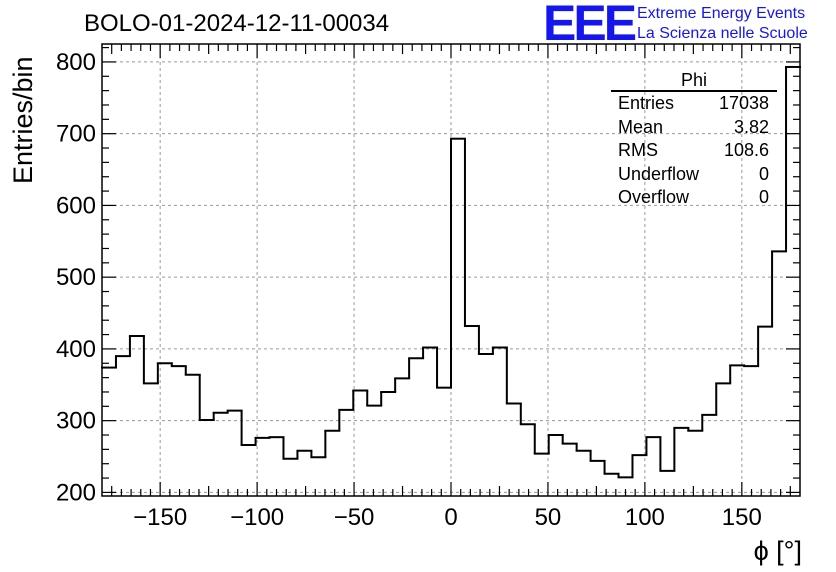 This screenshot has height=572, width=836. What do you see at coordinates (237, 23) in the screenshot?
I see `chart-title: BOLO-01-2024-12-11-00034` at bounding box center [237, 23].